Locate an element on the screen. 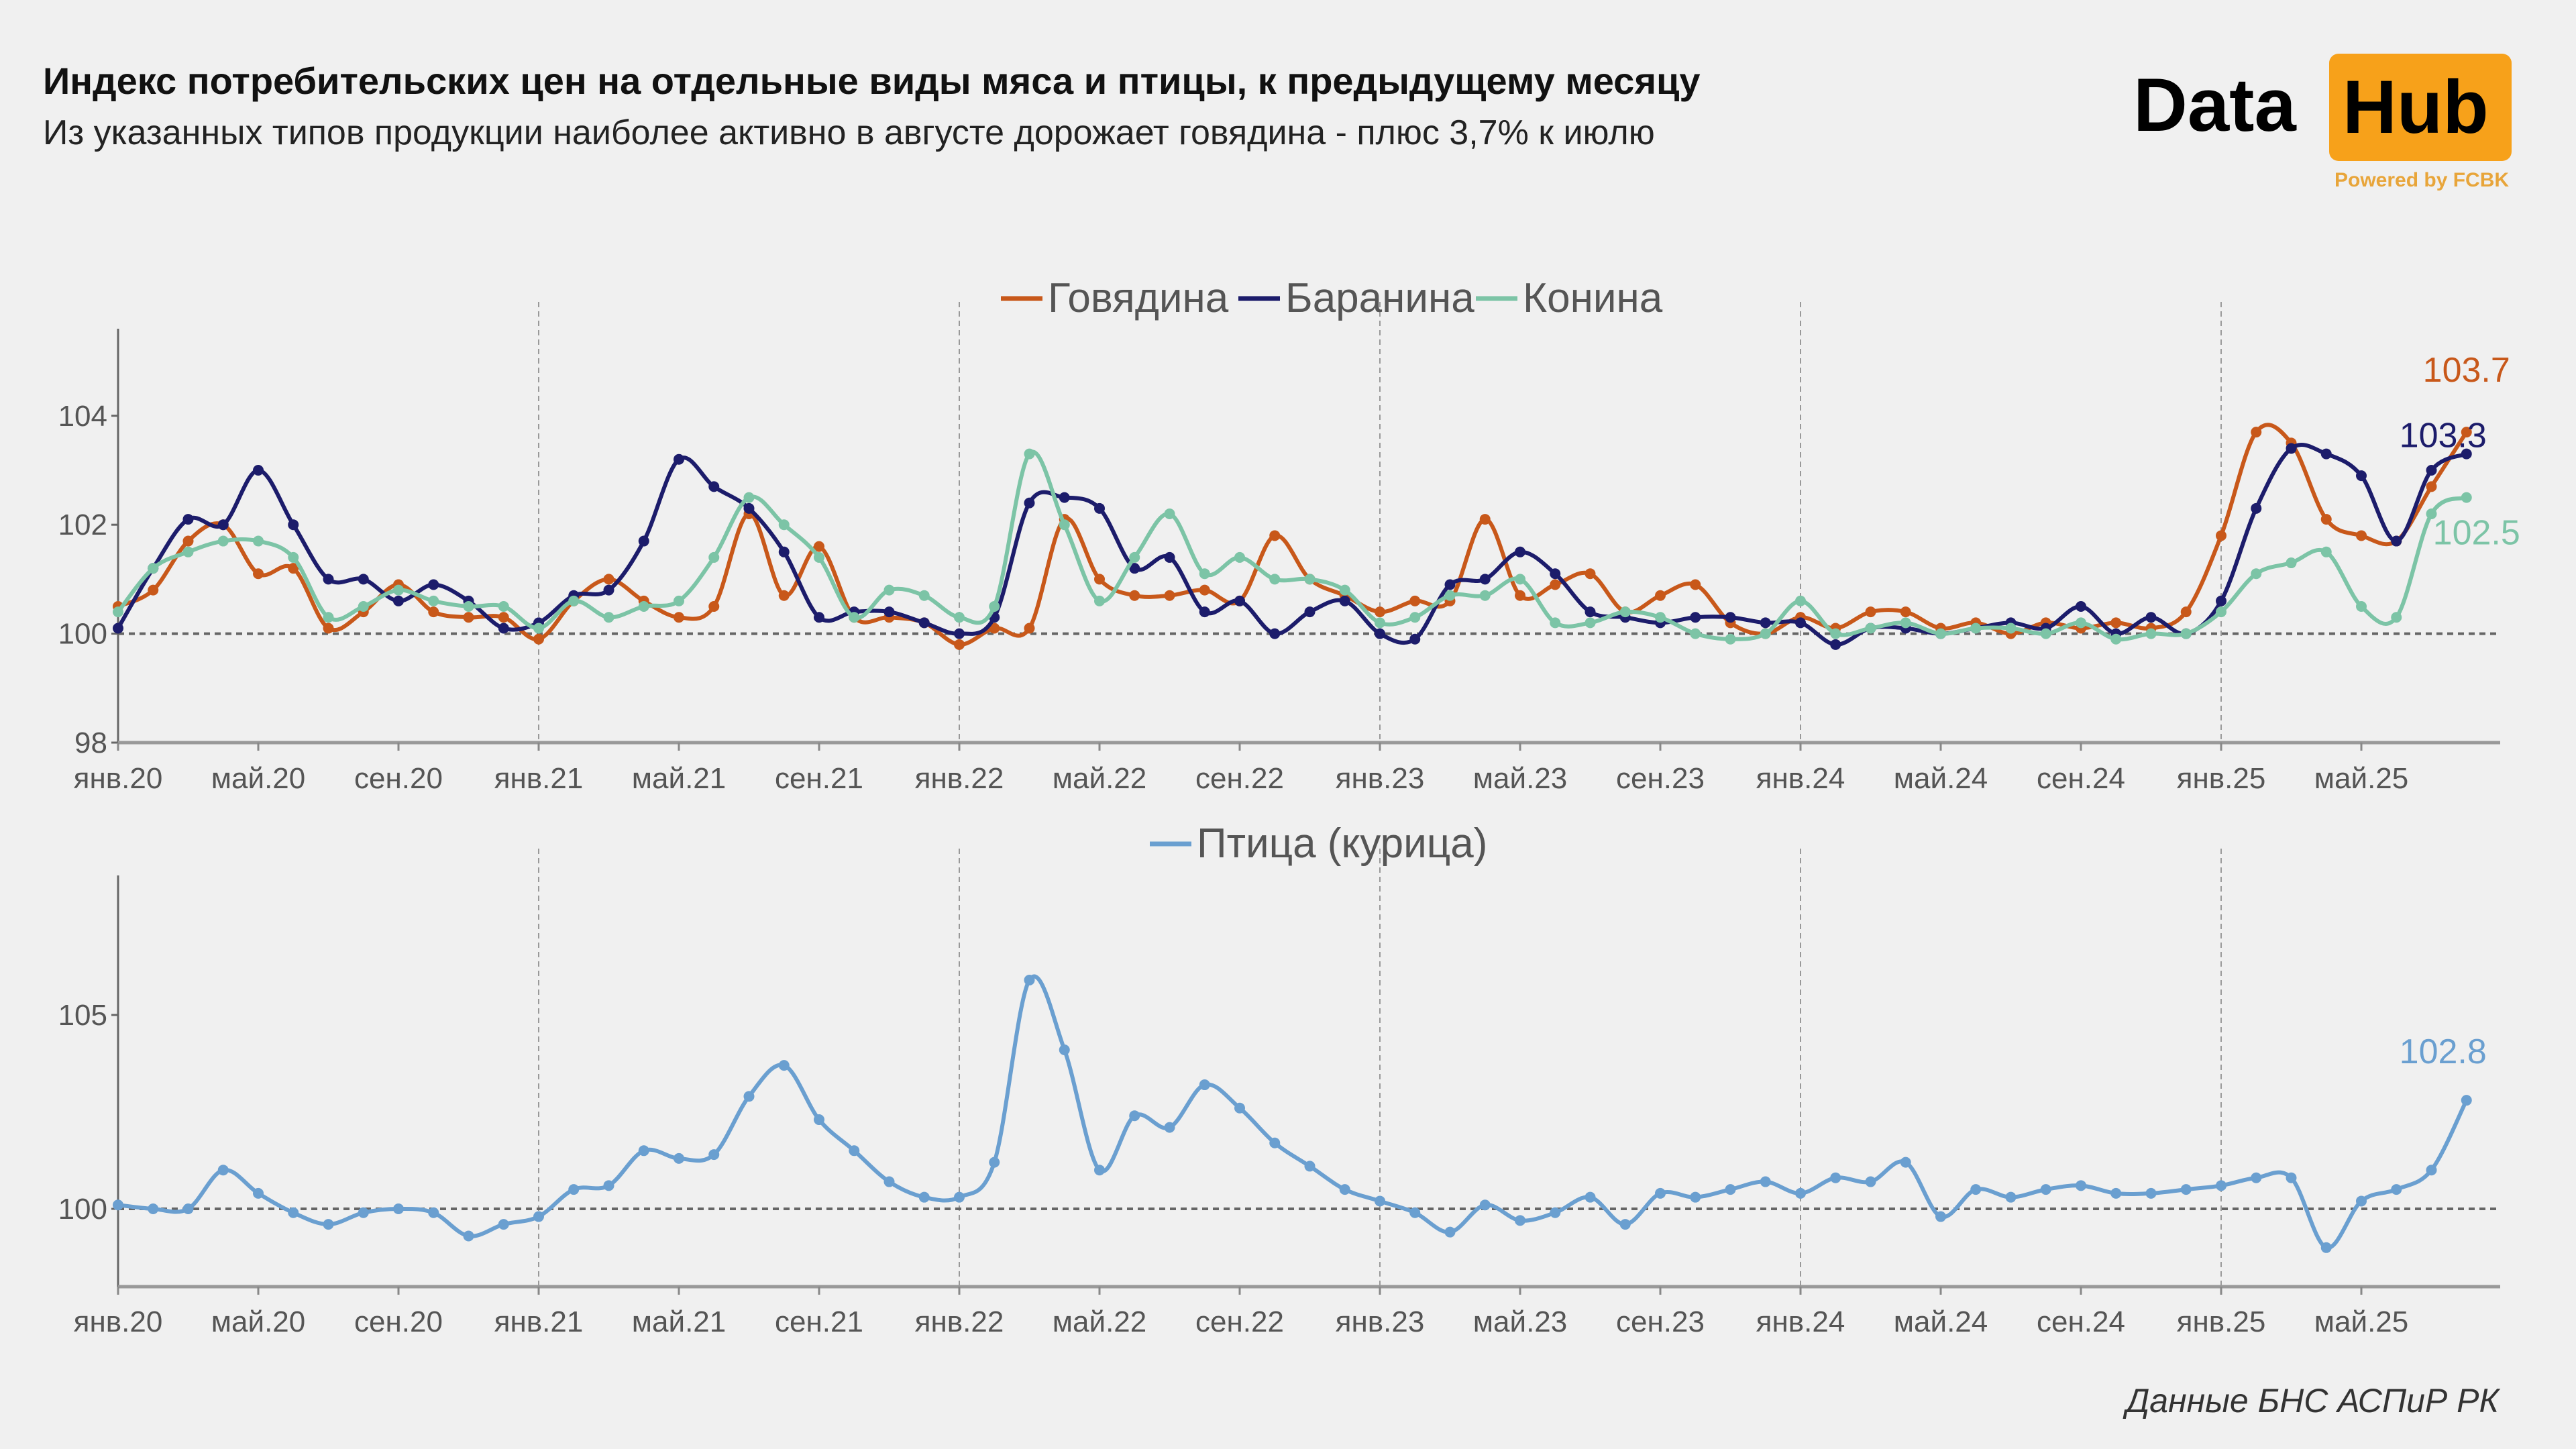 The image size is (2576, 1449). x-tick-label: янв.23 is located at coordinates (1380, 1321).